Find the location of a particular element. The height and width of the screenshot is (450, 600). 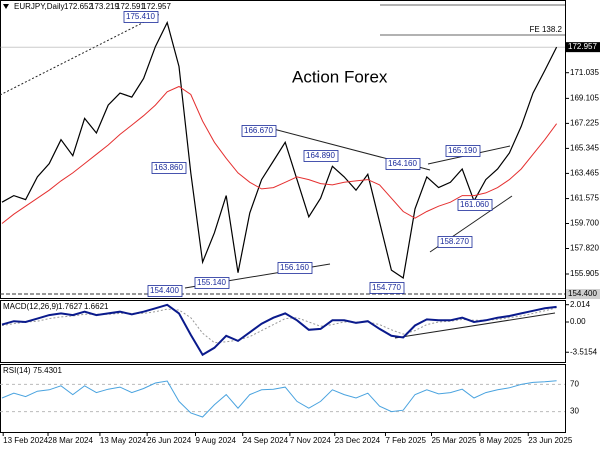

y-tick-label: 161.575 is located at coordinates (584, 198).